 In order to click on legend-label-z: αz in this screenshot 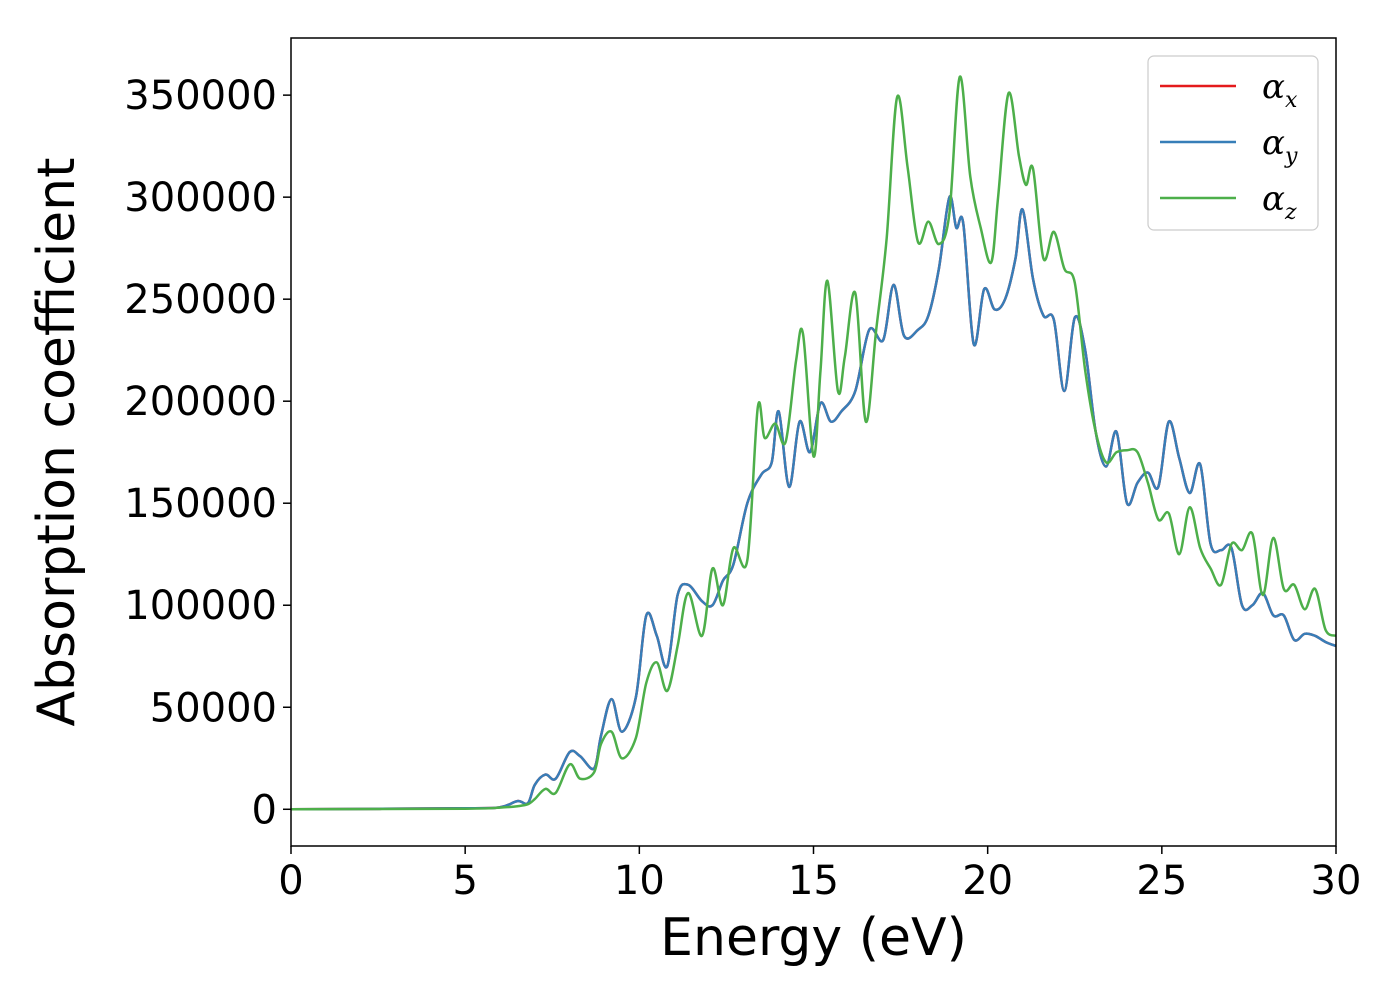, I will do `click(1279, 202)`.